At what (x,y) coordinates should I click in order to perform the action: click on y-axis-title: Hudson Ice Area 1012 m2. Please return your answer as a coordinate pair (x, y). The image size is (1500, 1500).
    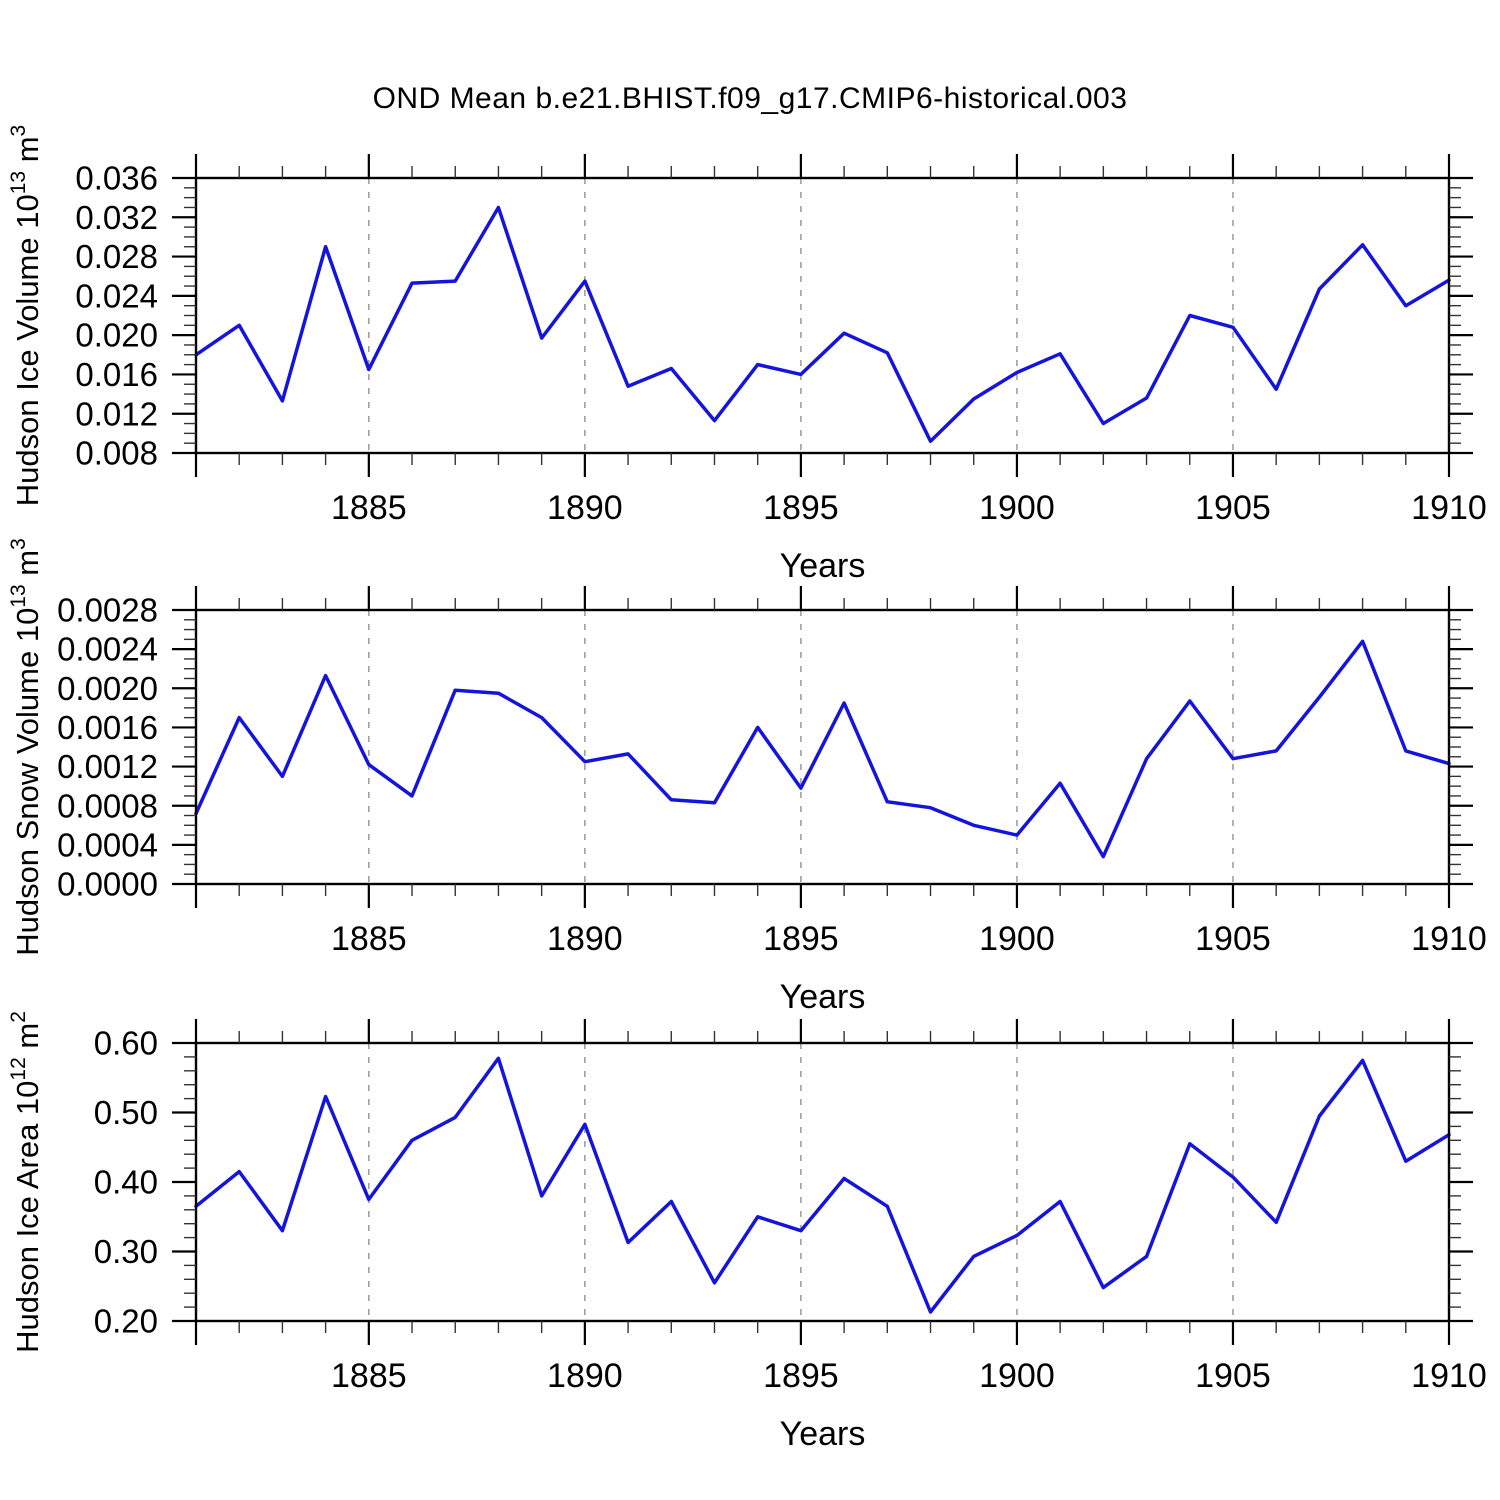
    Looking at the image, I should click on (26, 1182).